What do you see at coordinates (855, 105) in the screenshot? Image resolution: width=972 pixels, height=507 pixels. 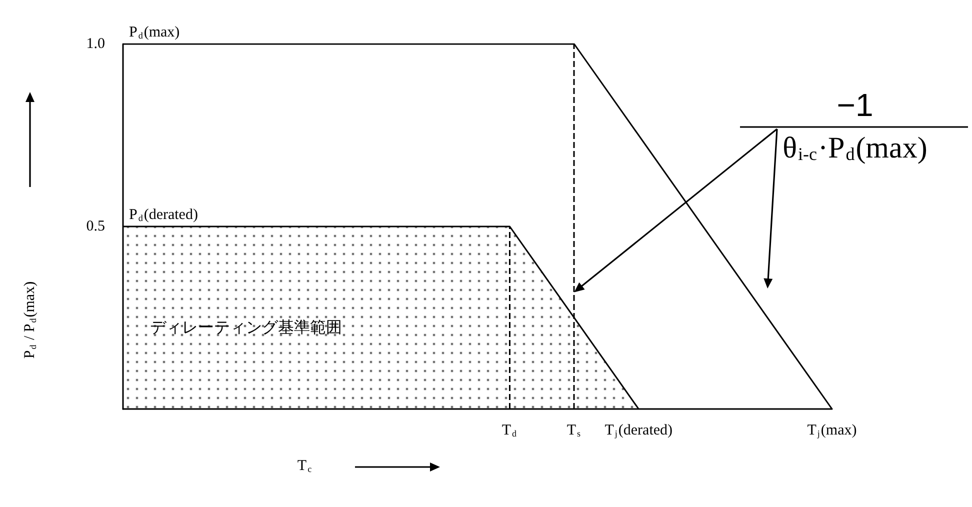 I see `text: −1` at bounding box center [855, 105].